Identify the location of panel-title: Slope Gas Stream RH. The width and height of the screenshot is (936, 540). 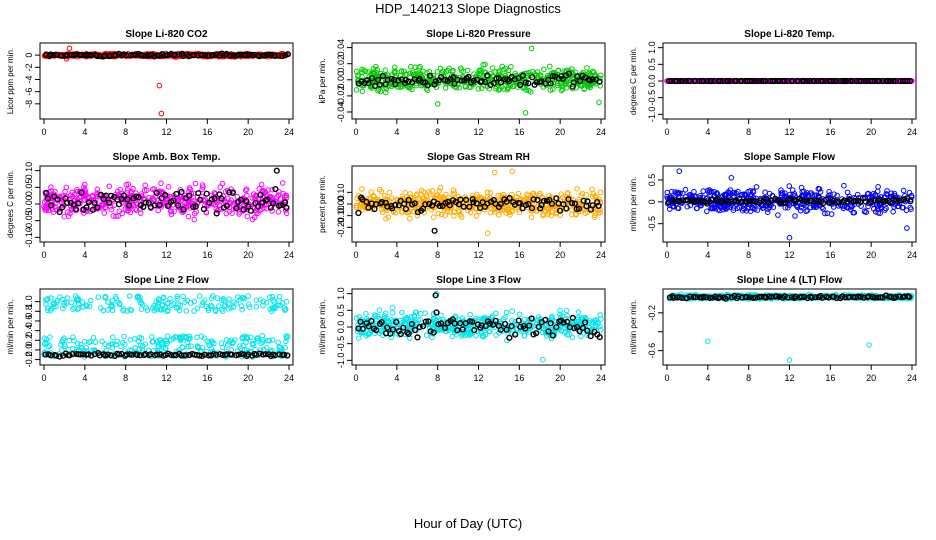
(478, 157).